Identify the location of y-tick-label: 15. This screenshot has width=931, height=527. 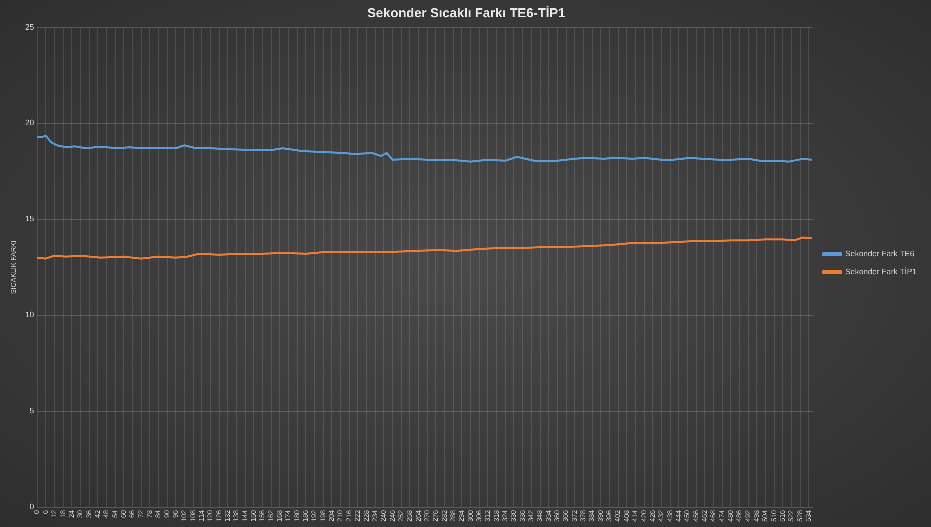
(30, 219).